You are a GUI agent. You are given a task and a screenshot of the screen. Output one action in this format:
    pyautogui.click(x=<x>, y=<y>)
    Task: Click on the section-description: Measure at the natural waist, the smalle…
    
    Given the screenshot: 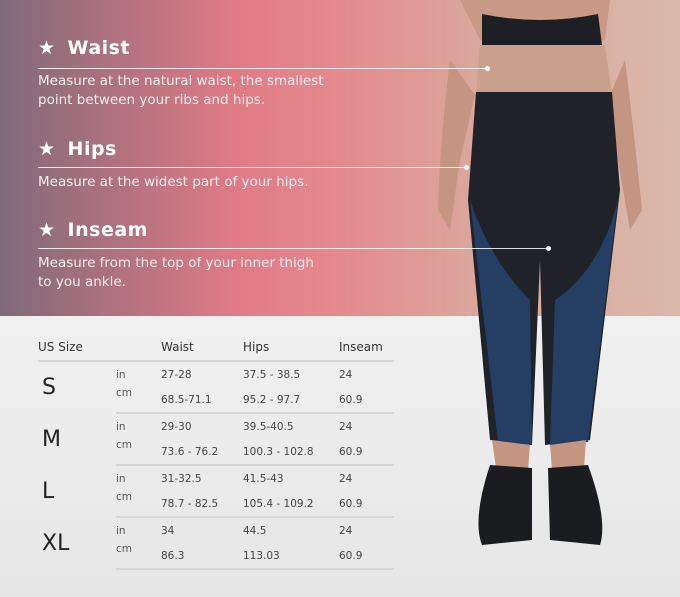 What is the action you would take?
    pyautogui.click(x=181, y=81)
    